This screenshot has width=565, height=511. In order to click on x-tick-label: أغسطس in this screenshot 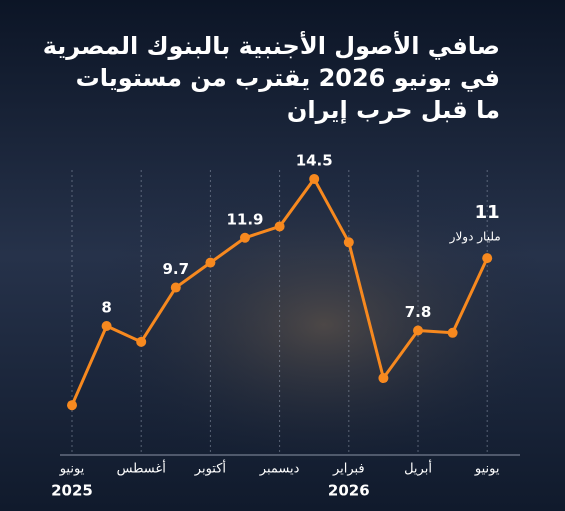, I will do `click(141, 468)`.